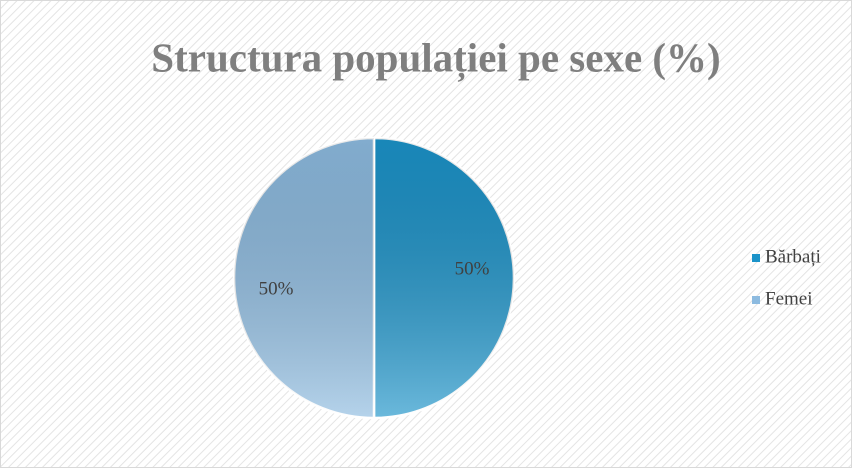 The height and width of the screenshot is (468, 852). I want to click on legend-label: Femei, so click(789, 298).